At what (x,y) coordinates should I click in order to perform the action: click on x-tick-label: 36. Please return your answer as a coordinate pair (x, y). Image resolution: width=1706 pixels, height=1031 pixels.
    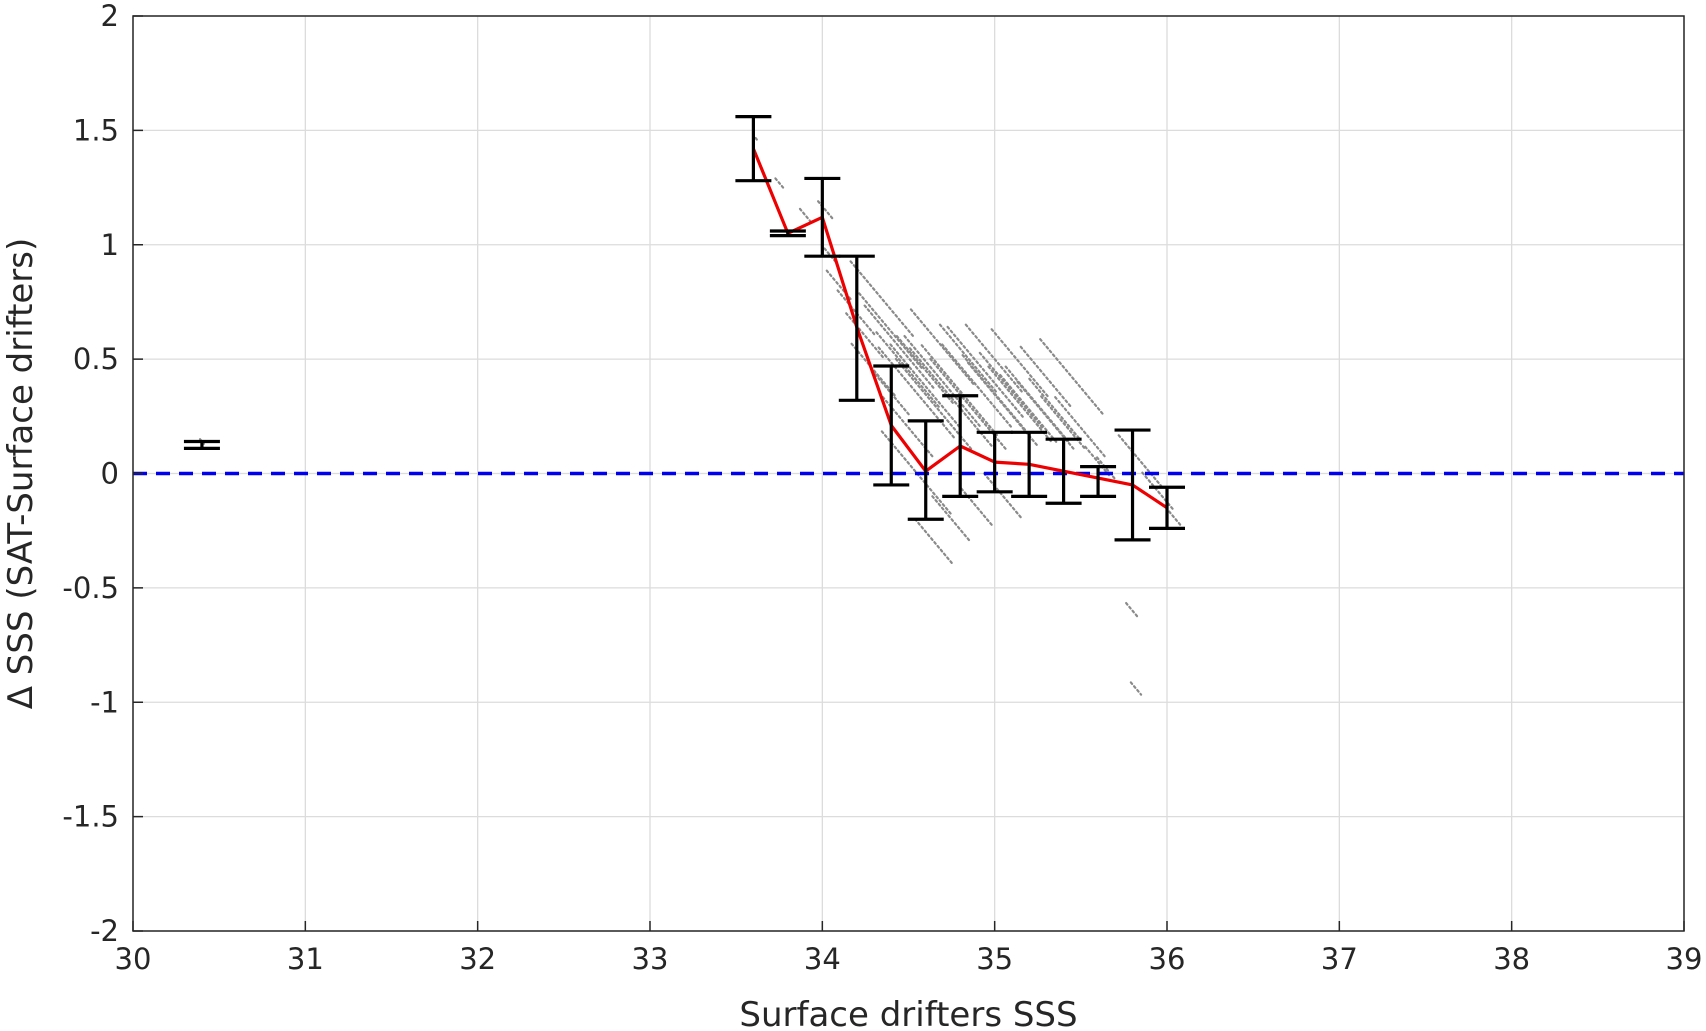
    Looking at the image, I should click on (1167, 959).